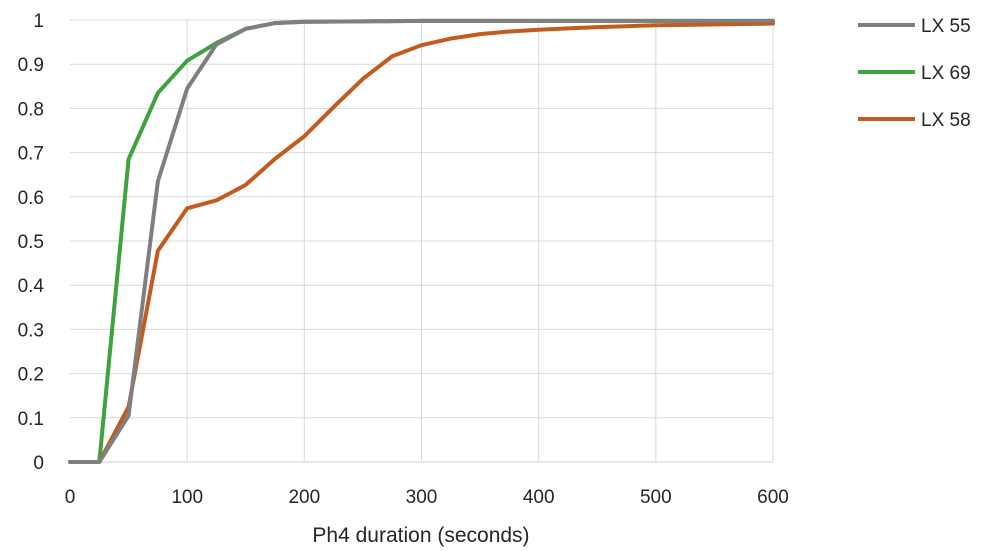 This screenshot has width=983, height=551. I want to click on legend-label: LX 58, so click(946, 120).